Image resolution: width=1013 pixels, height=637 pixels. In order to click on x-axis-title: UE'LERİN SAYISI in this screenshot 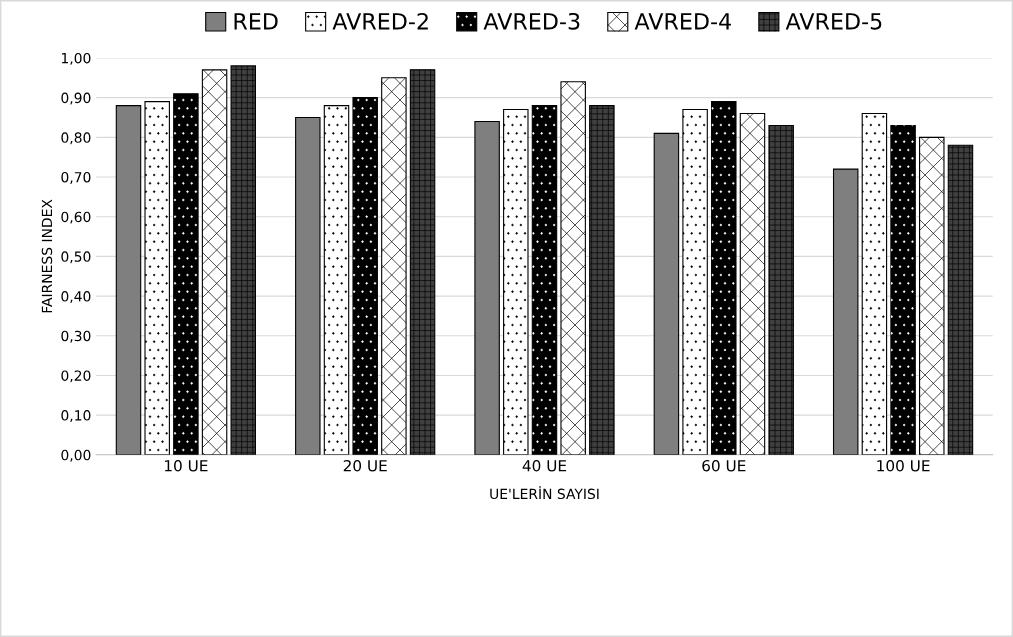, I will do `click(544, 493)`.